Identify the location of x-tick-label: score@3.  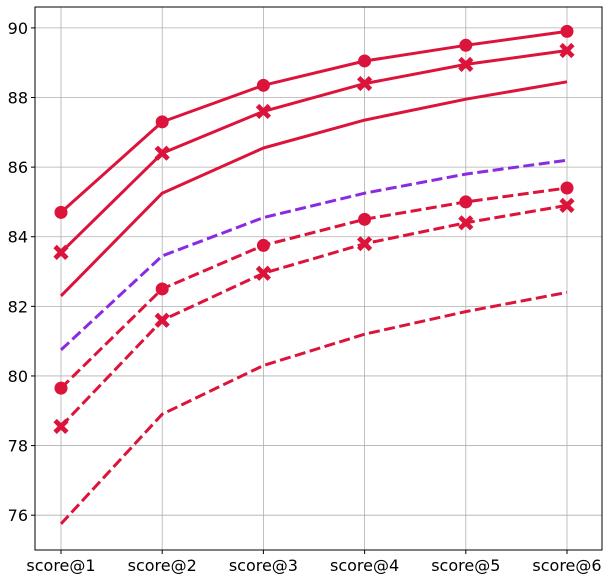
(263, 565).